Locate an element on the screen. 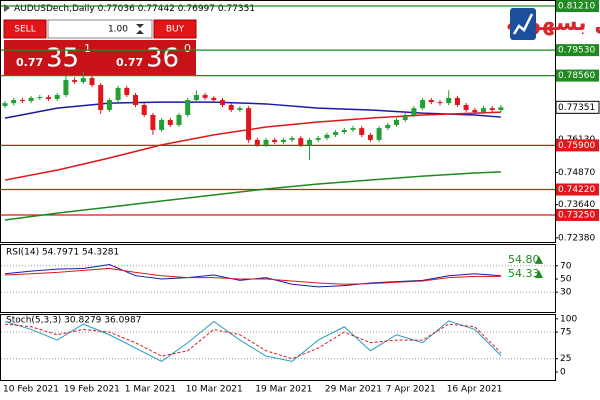 This screenshot has width=600, height=400. x-tick-label: 1 Mar 2021 is located at coordinates (150, 390).